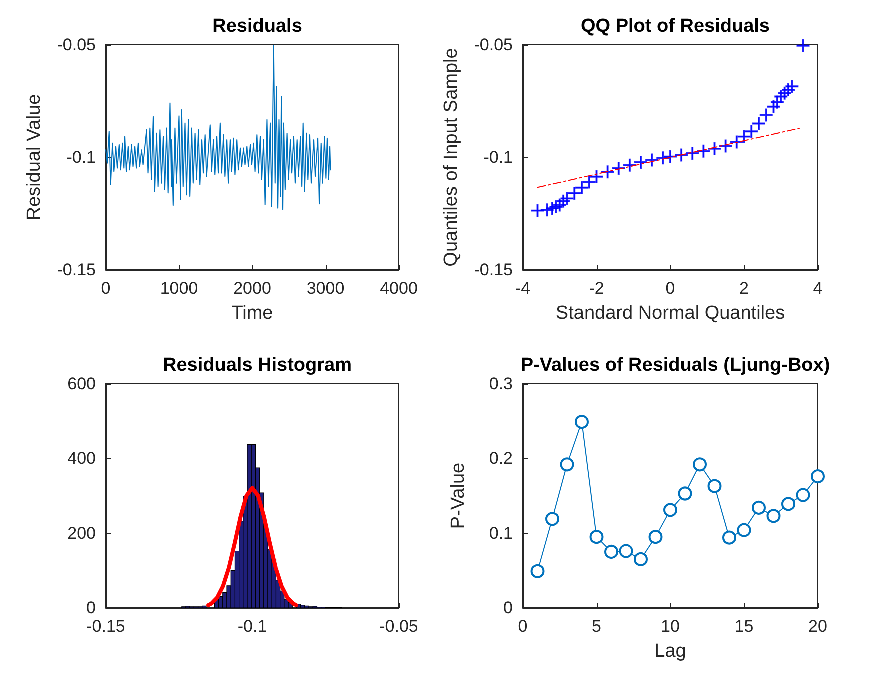 This screenshot has width=869, height=679. Describe the element at coordinates (257, 365) in the screenshot. I see `chart-title: Residuals Histogram` at that location.